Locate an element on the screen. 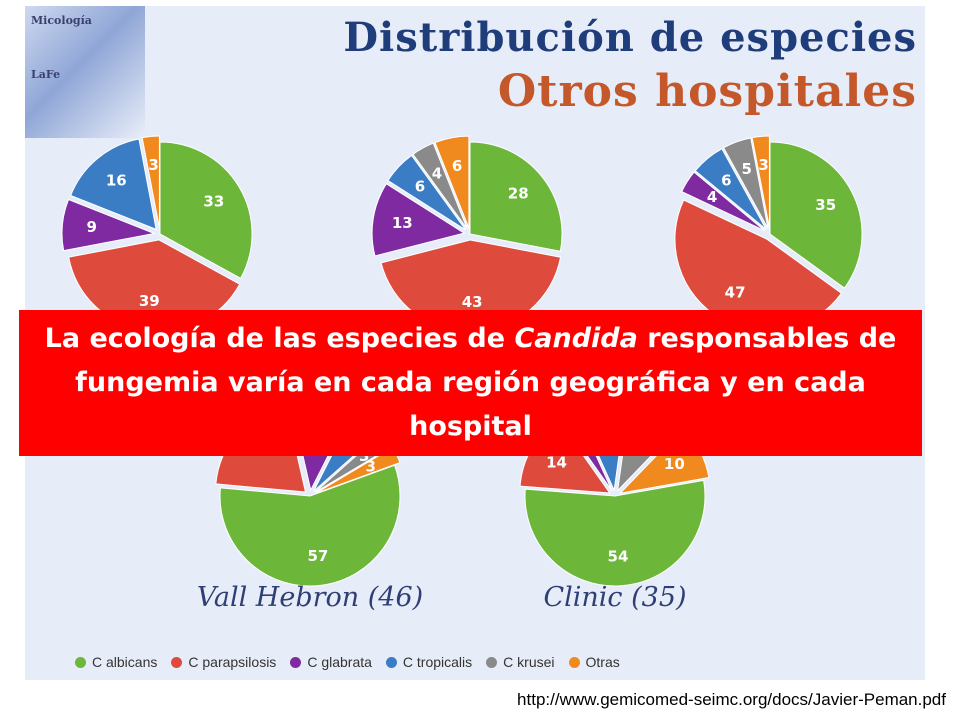  slice-value-label: 16 is located at coordinates (116, 181).